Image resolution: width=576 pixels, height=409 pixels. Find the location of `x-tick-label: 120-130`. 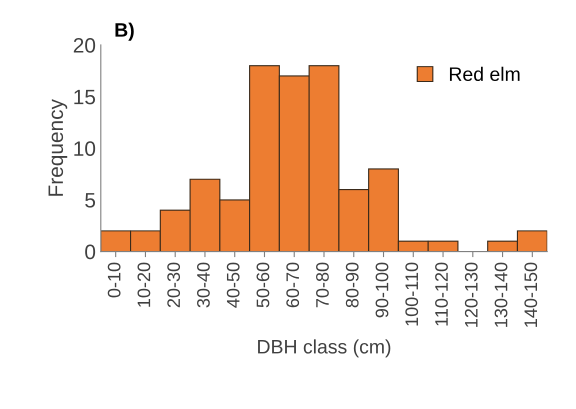

x-tick-label: 120-130 is located at coordinates (471, 294).